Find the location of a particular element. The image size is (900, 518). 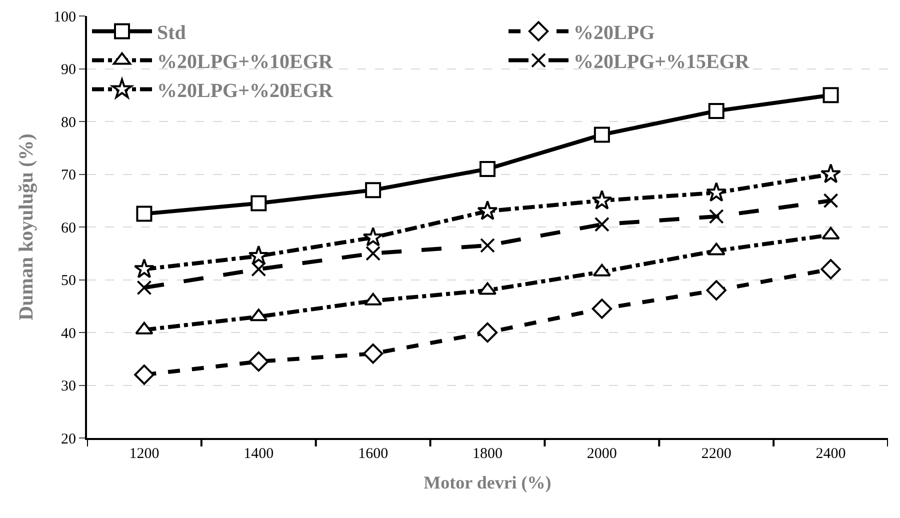

x-tick-label: 2400 is located at coordinates (831, 454).